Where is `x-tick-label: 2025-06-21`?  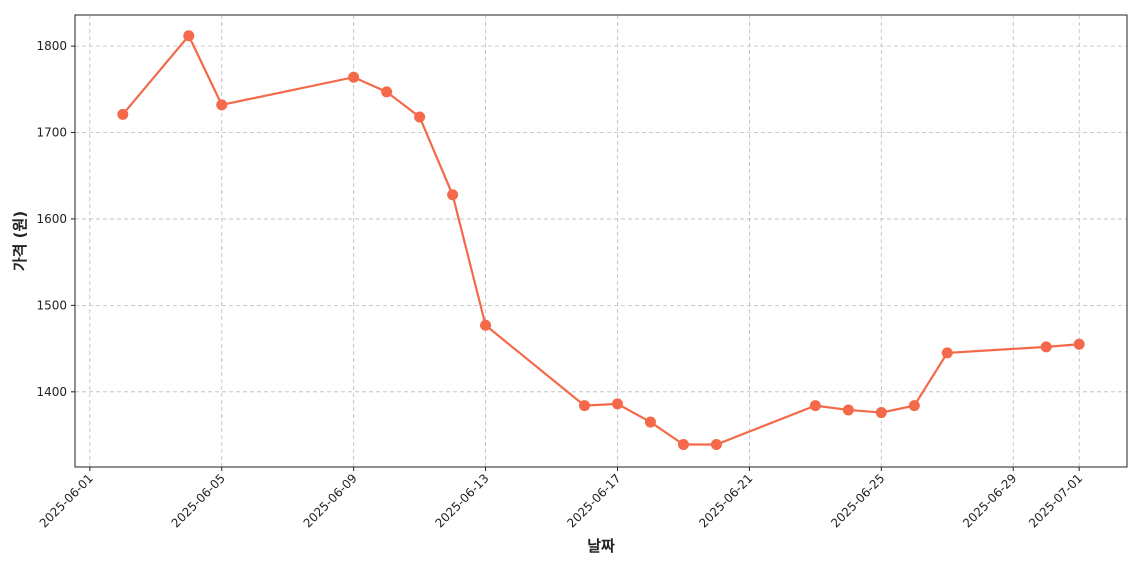
x-tick-label: 2025-06-21 is located at coordinates (725, 500).